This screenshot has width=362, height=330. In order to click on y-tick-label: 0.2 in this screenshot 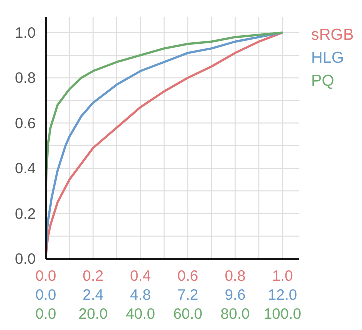, I will do `click(25, 214)`.